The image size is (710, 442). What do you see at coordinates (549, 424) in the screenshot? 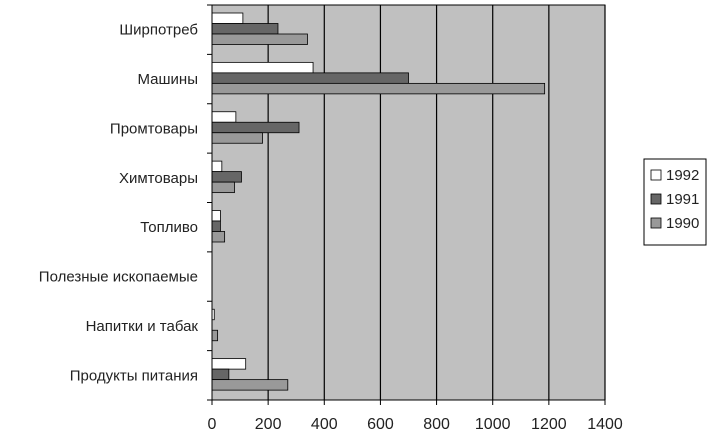
I see `x-tick-label: 1200` at bounding box center [549, 424].